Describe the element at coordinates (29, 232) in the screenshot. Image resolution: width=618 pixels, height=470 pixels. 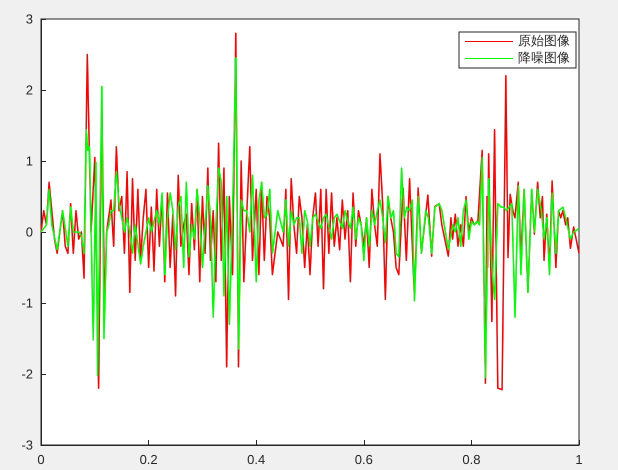
I see `y-tick-label: 0` at that location.